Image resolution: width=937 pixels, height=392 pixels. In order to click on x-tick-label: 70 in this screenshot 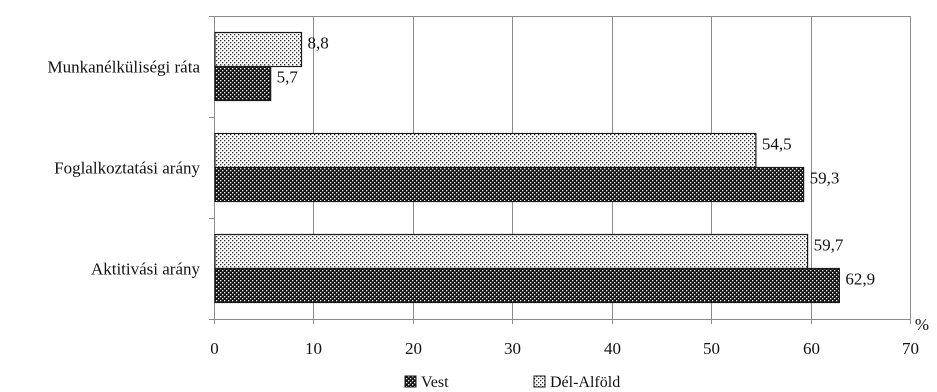, I will do `click(910, 348)`.